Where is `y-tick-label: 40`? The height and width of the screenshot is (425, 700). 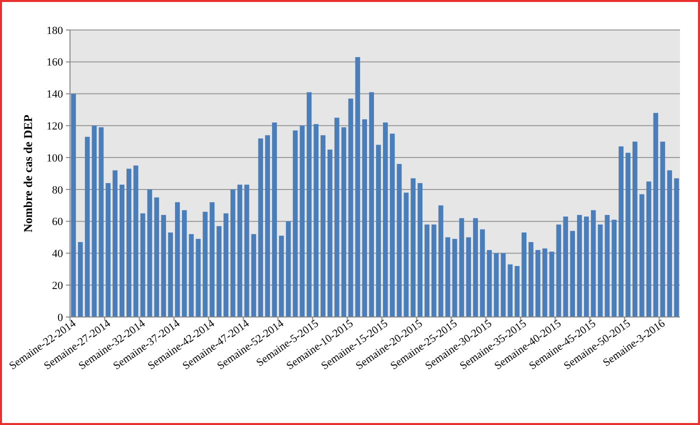 y-tick-label: 40 is located at coordinates (58, 254).